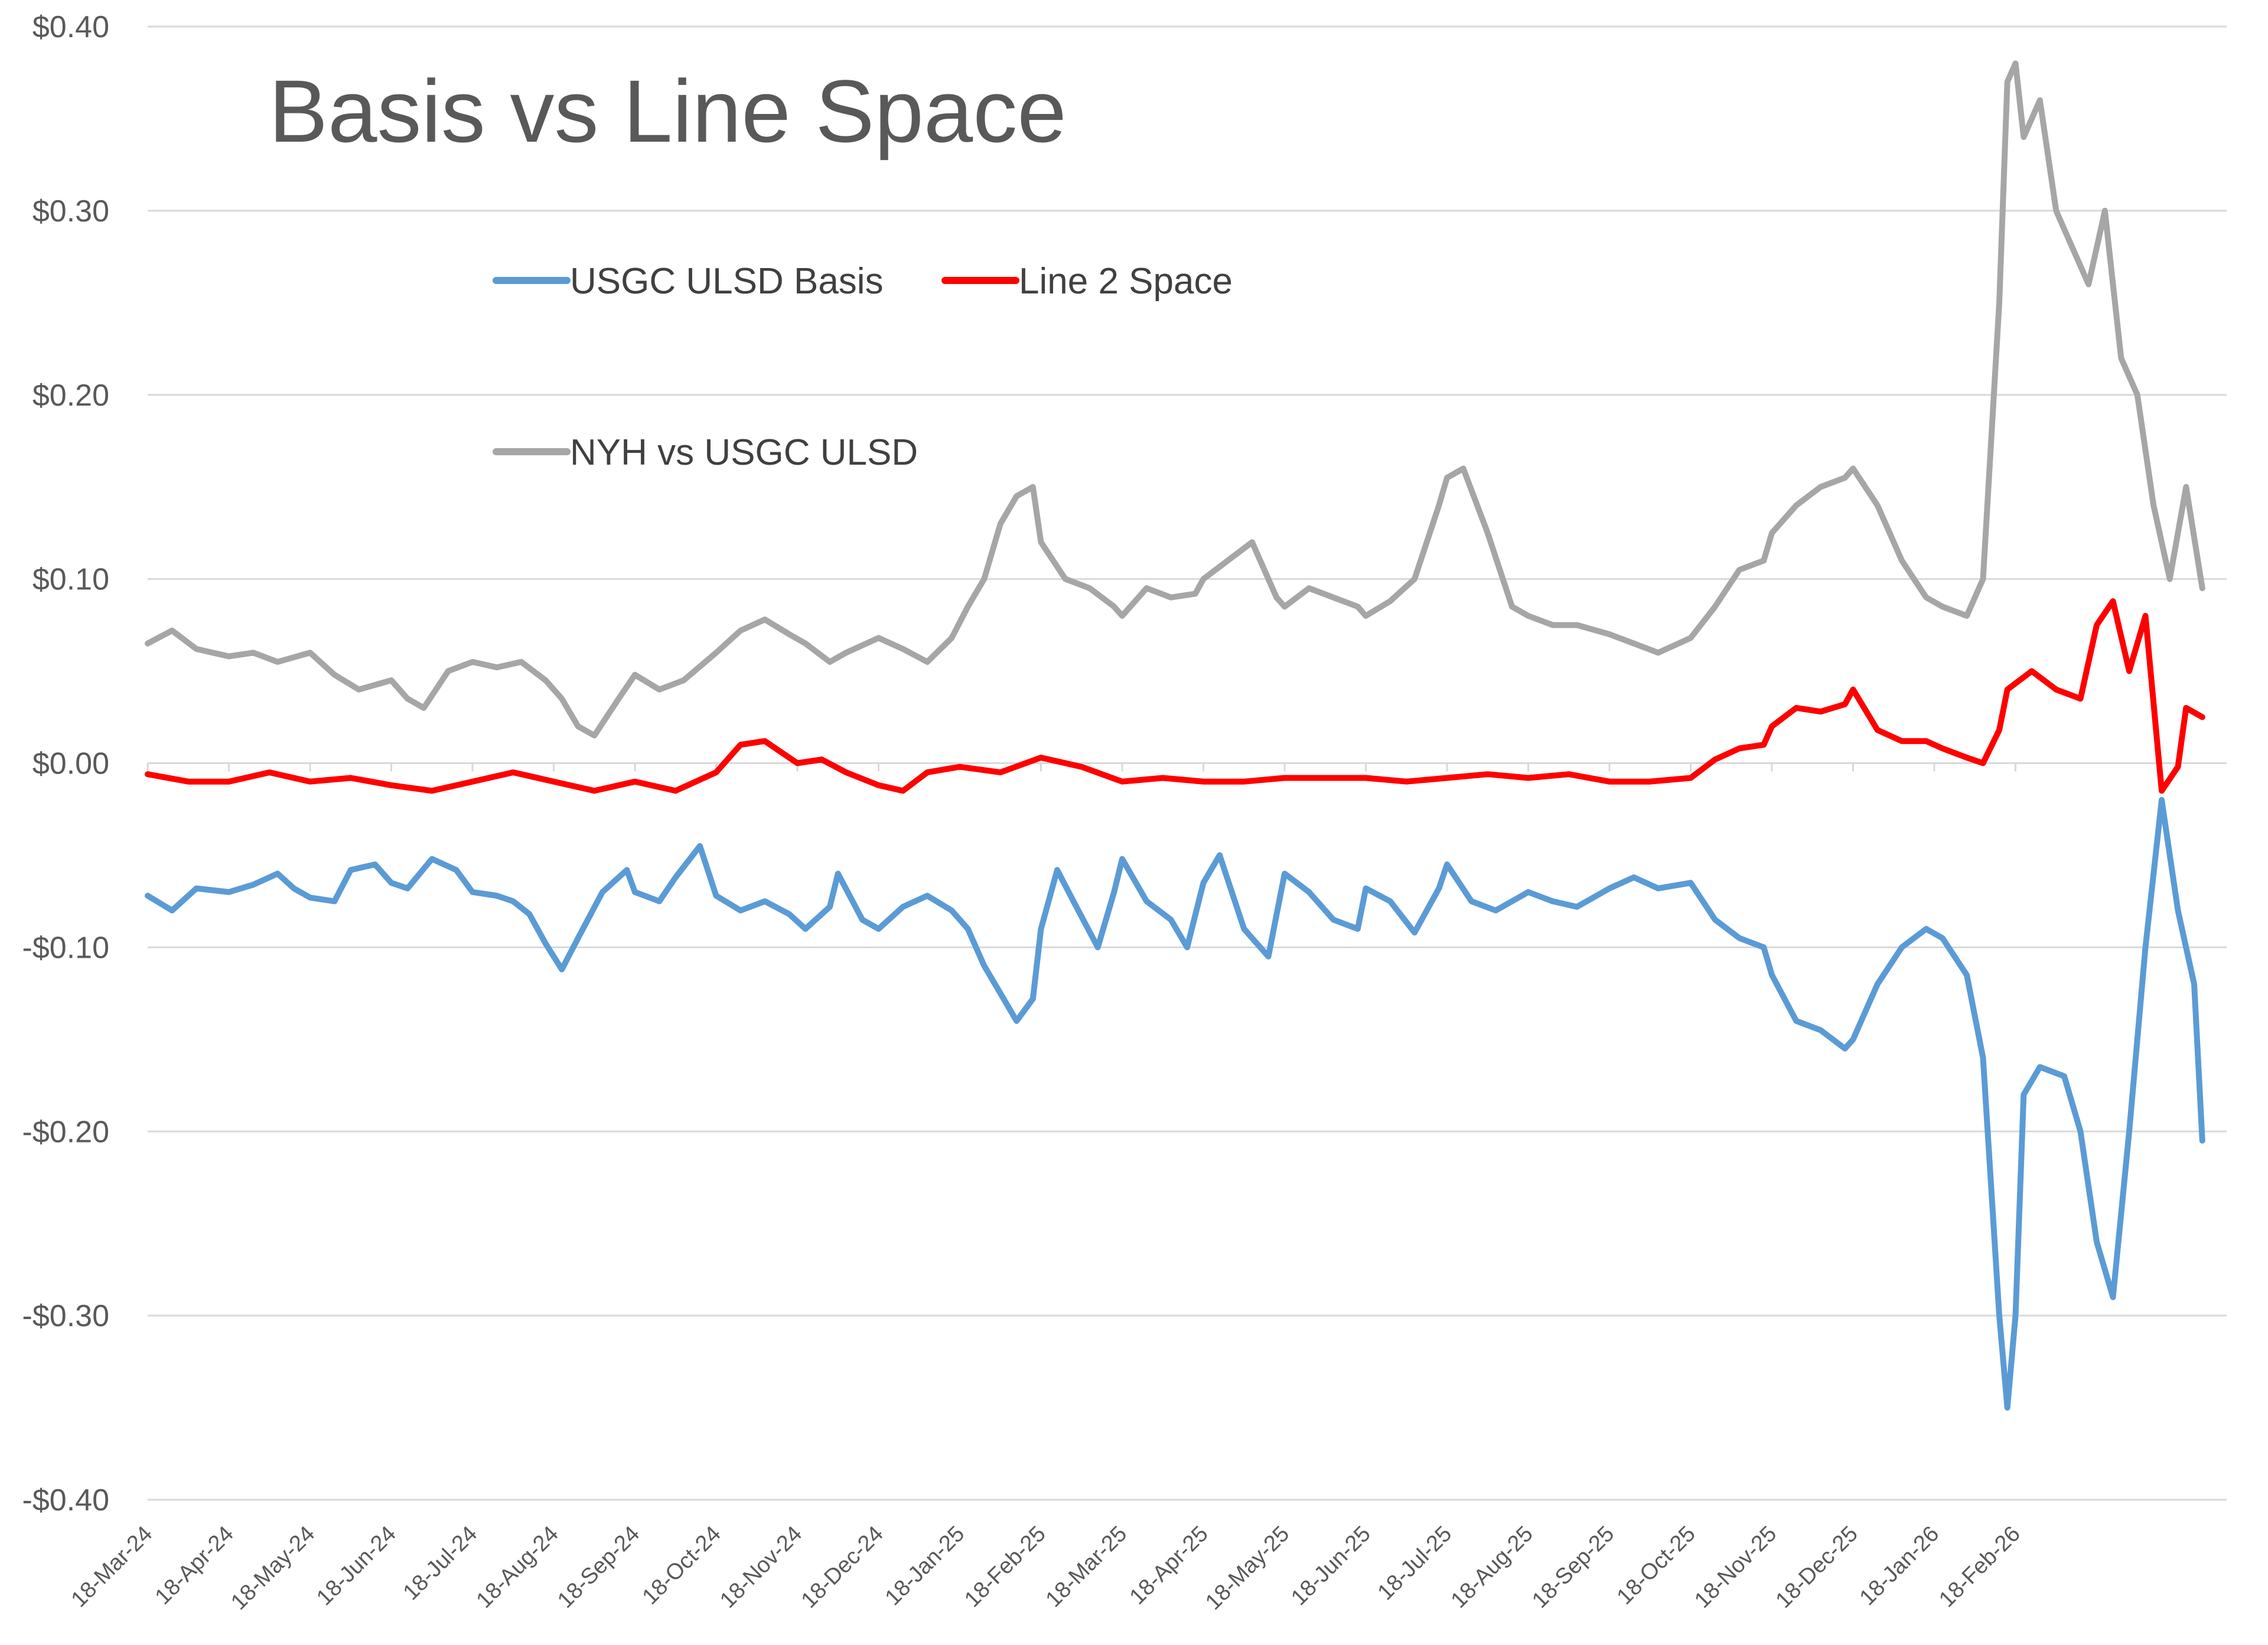  Describe the element at coordinates (70, 580) in the screenshot. I see `y-tick-label: $0.10` at that location.